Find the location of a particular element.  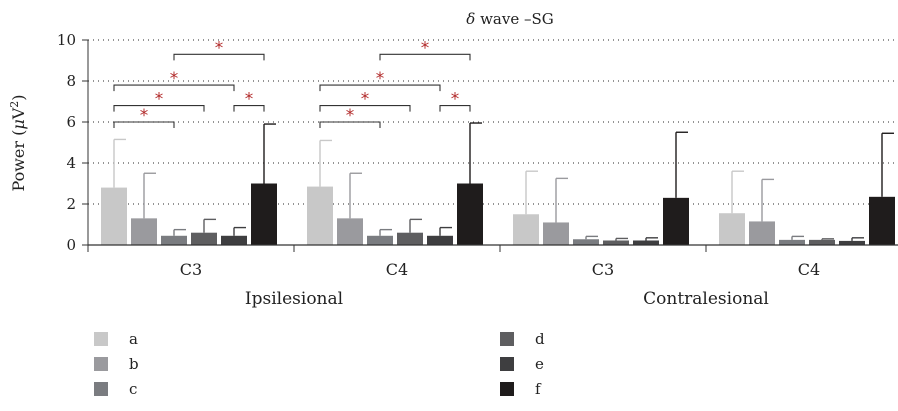

group-label: Ipsilesional is located at coordinates (294, 299).